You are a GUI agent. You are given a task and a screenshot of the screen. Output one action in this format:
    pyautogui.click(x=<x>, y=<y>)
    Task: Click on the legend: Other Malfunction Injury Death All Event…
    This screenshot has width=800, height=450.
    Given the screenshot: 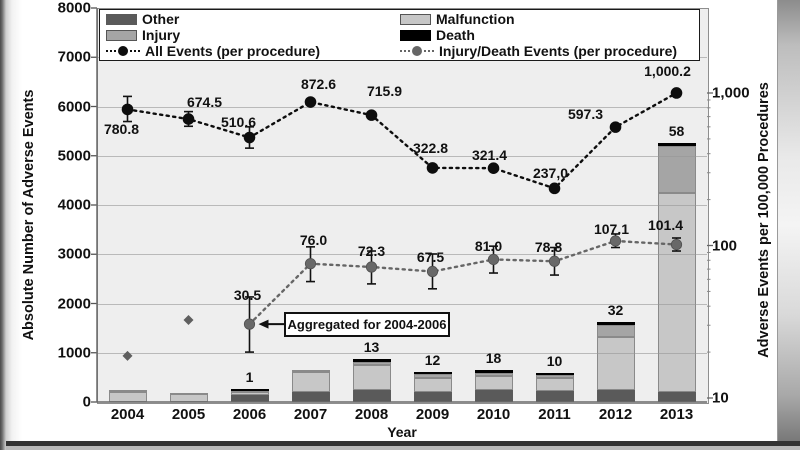 What is the action you would take?
    pyautogui.click(x=399, y=35)
    